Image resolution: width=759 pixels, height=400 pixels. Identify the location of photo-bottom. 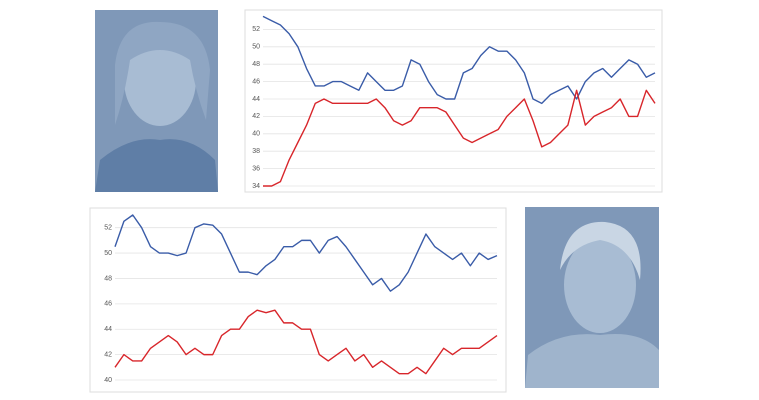
(592, 297).